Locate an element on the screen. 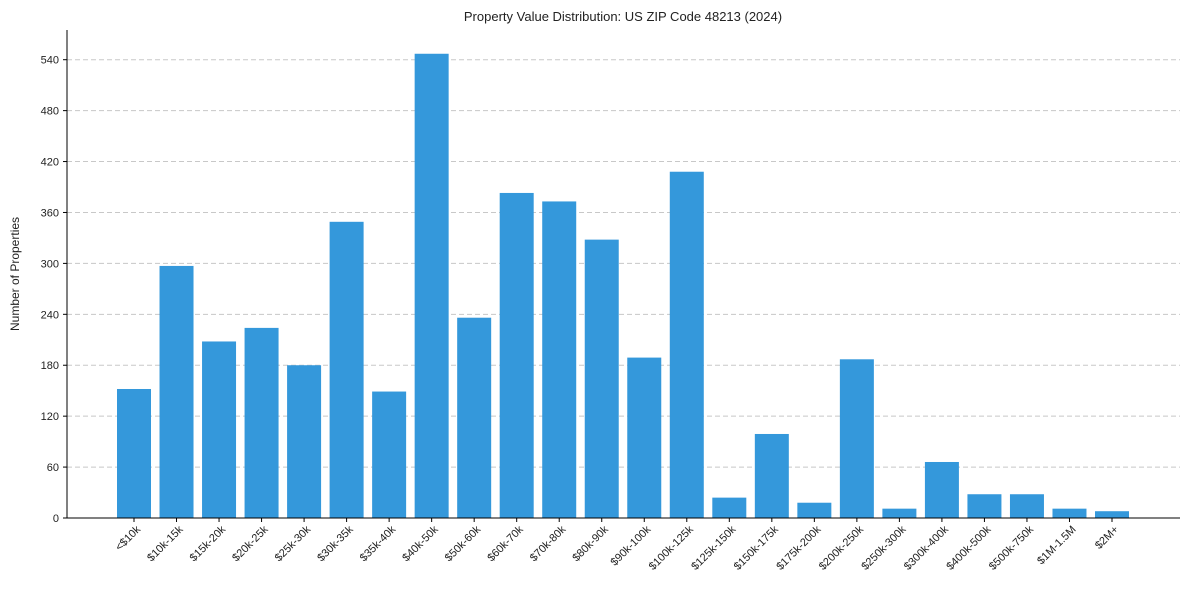 The height and width of the screenshot is (590, 1189). y-tick-label: 60 is located at coordinates (53, 468).